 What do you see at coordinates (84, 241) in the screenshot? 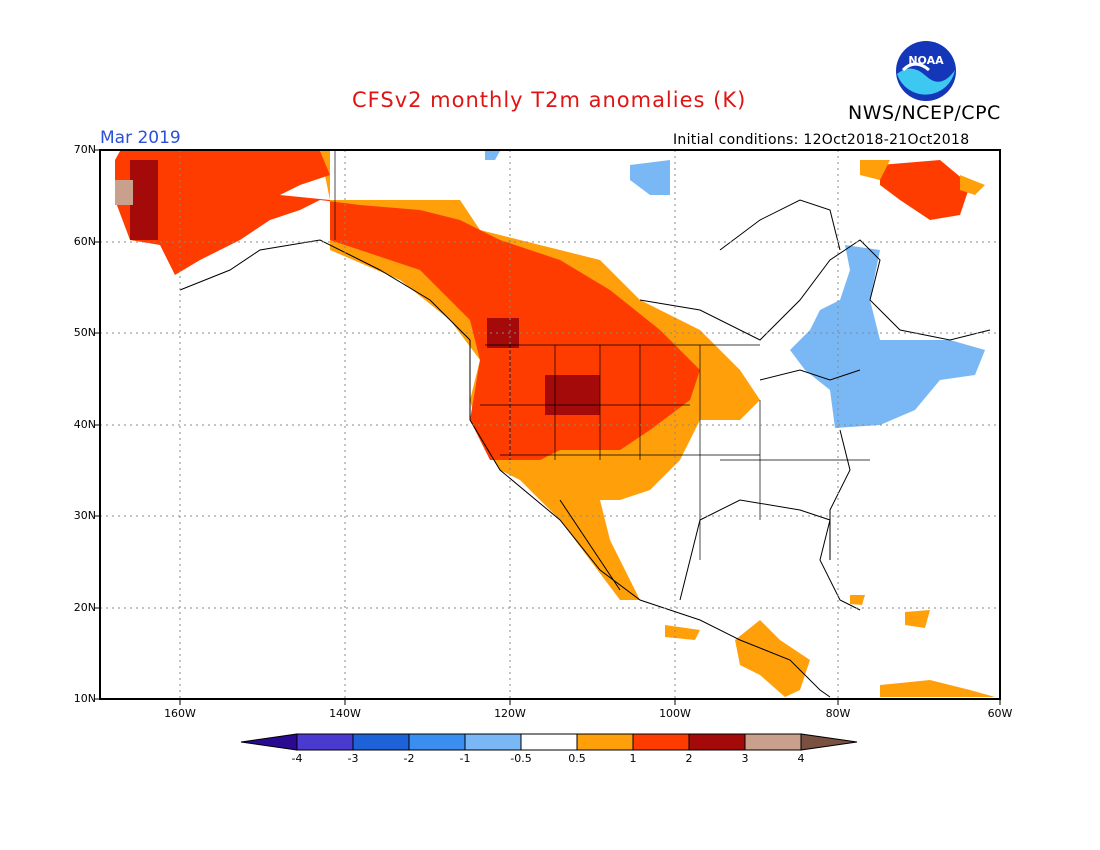
I see `lat-label-60: 60N` at bounding box center [84, 241].